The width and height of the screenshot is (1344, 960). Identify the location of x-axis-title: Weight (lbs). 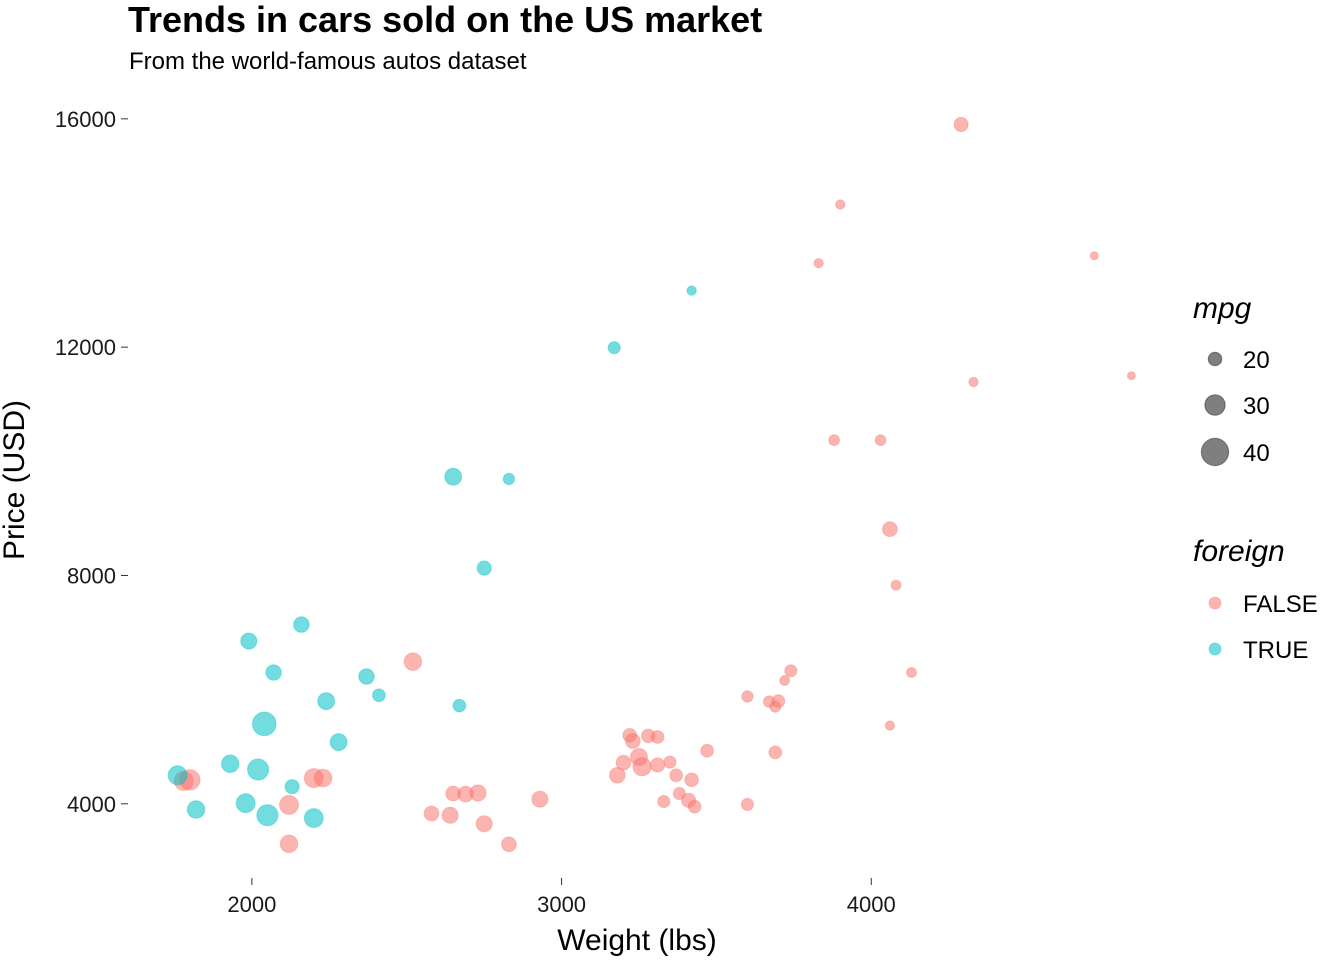
(637, 940).